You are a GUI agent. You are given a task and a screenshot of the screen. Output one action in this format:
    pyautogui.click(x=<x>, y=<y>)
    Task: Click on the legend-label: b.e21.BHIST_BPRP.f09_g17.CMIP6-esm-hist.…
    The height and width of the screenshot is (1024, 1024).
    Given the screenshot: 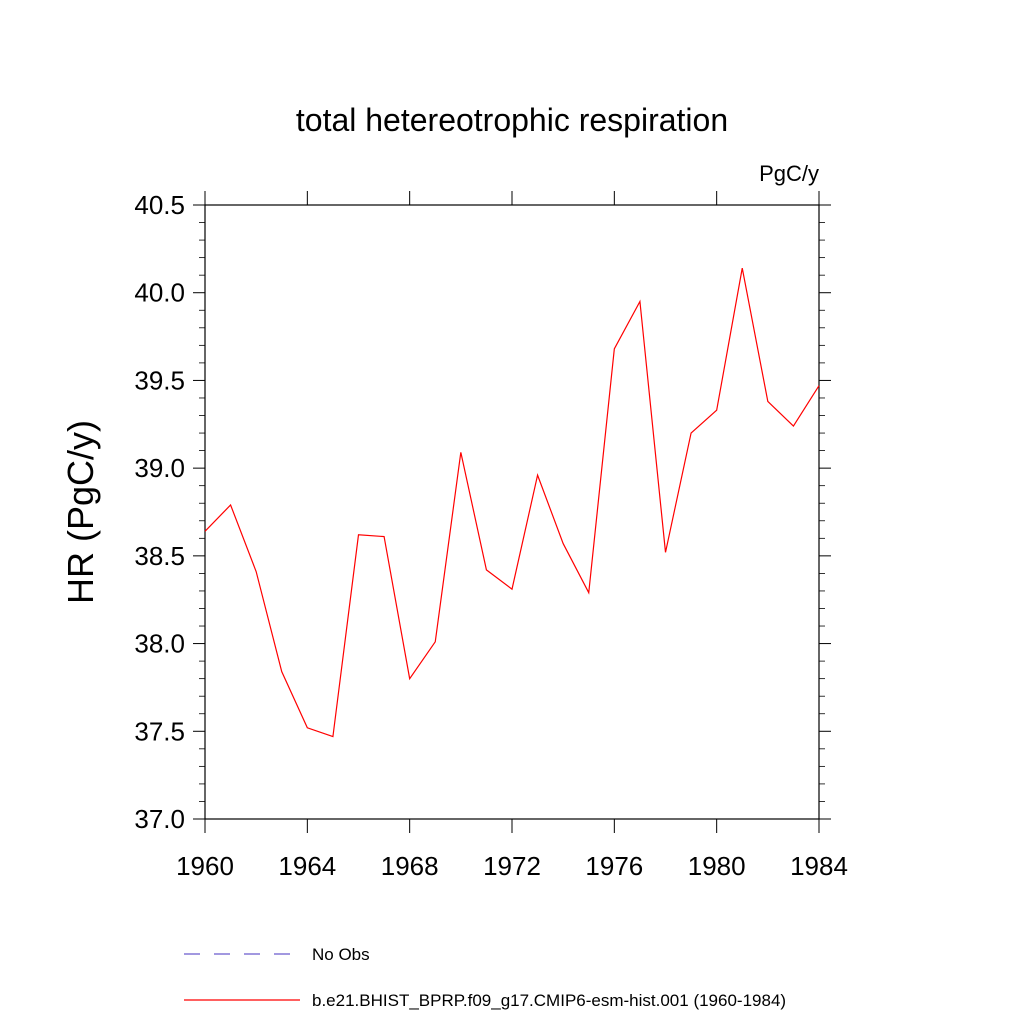 What is the action you would take?
    pyautogui.click(x=549, y=1000)
    